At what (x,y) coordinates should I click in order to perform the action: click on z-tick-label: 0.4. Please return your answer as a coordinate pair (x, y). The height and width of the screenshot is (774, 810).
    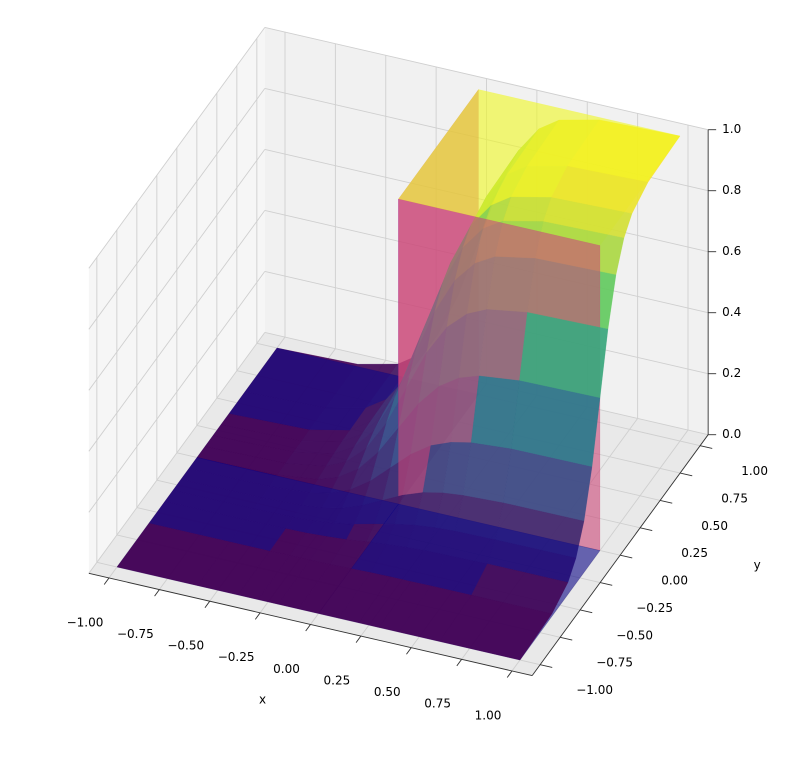
    Looking at the image, I should click on (731, 312).